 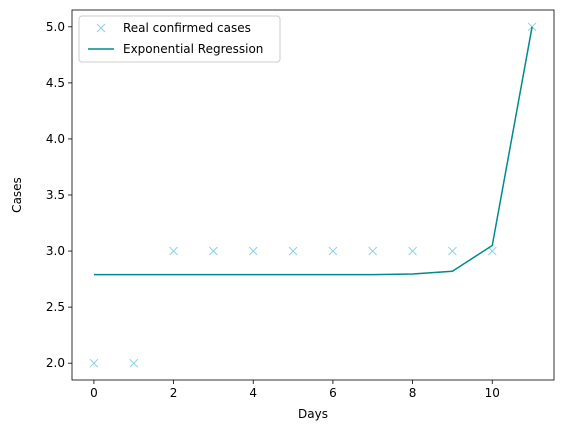 I want to click on x-tick-label: 6, so click(x=333, y=393).